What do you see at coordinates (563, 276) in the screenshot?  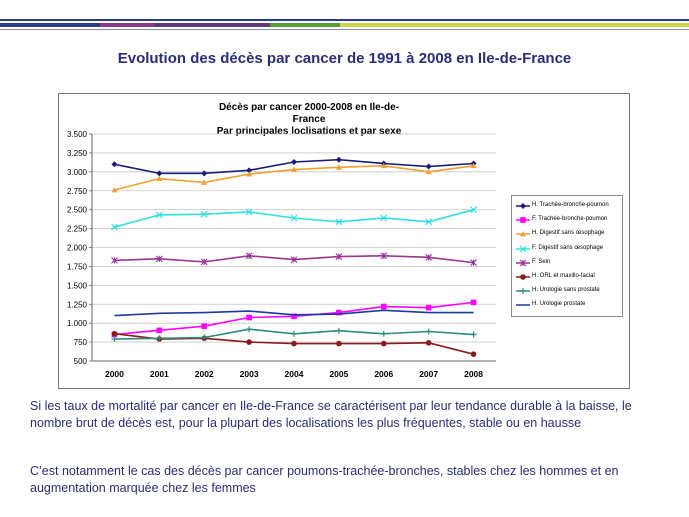 I see `legend-label: H. ORL et maxillo-facial` at bounding box center [563, 276].